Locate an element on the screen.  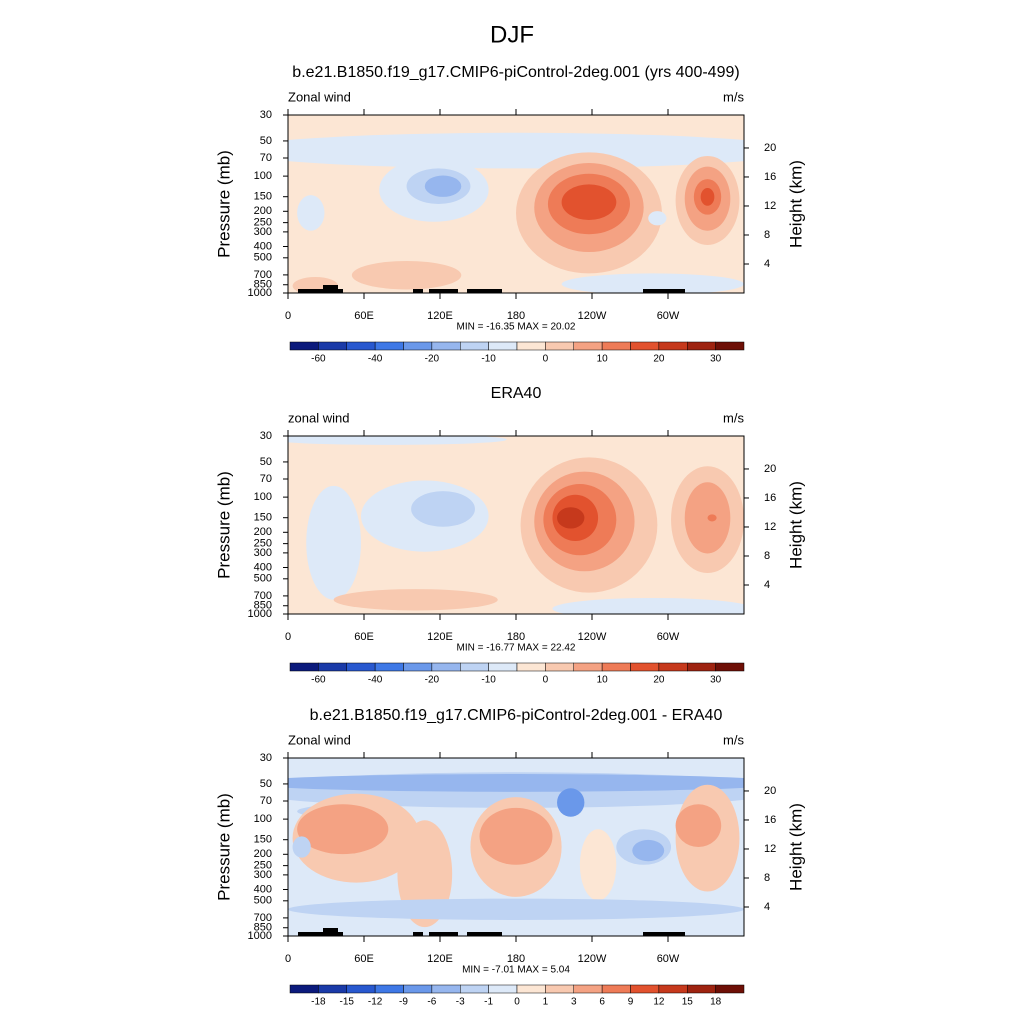
y2-tick-label: 20 is located at coordinates (770, 469).